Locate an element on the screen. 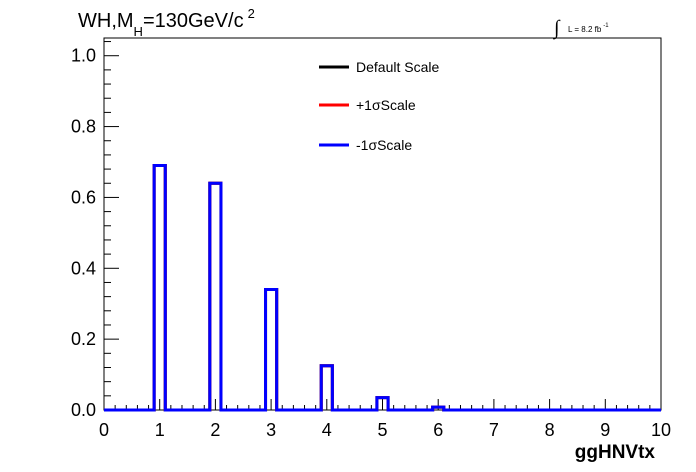 The width and height of the screenshot is (696, 472). x-tick-label: 2 is located at coordinates (215, 430).